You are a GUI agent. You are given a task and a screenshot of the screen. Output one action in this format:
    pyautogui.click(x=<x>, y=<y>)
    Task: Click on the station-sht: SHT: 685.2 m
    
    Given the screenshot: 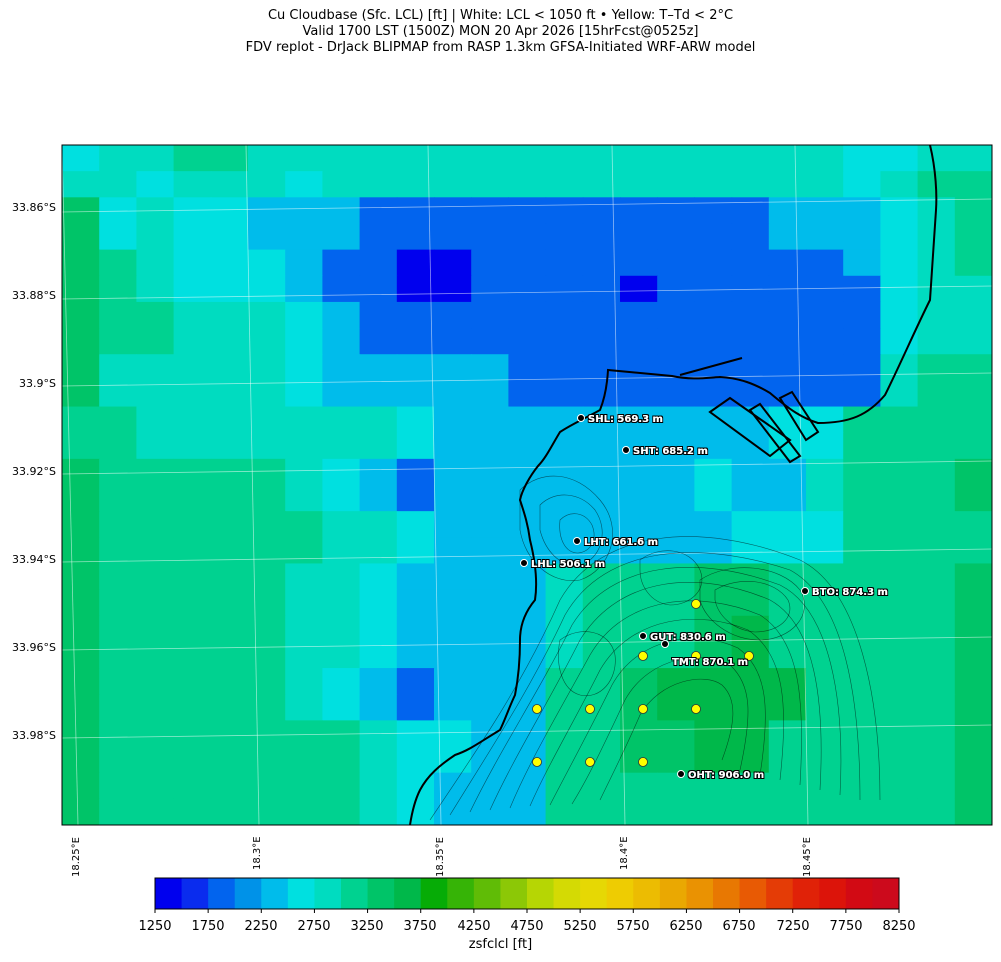 What is the action you would take?
    pyautogui.click(x=665, y=451)
    